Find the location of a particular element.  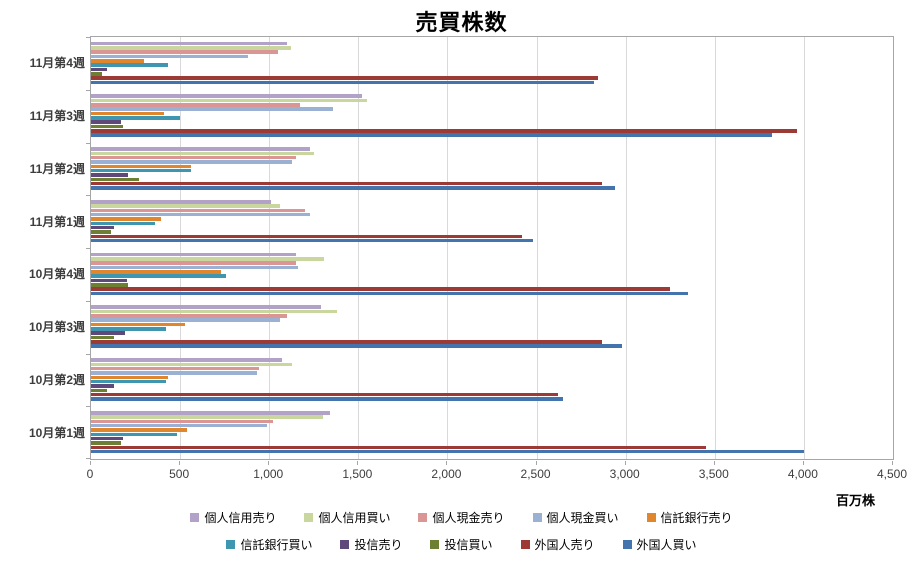

y-axis-category-label: 11月第4週 is located at coordinates (57, 63).